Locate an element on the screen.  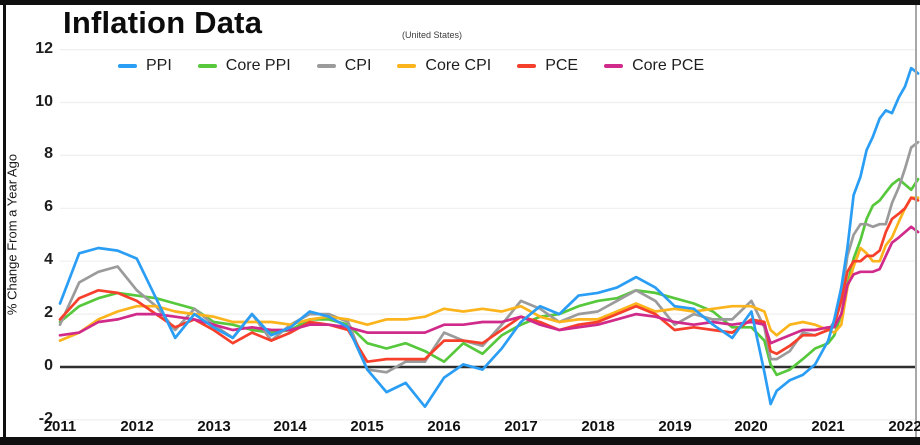
legend-item-core-pce: Core PCE is located at coordinates (654, 66).